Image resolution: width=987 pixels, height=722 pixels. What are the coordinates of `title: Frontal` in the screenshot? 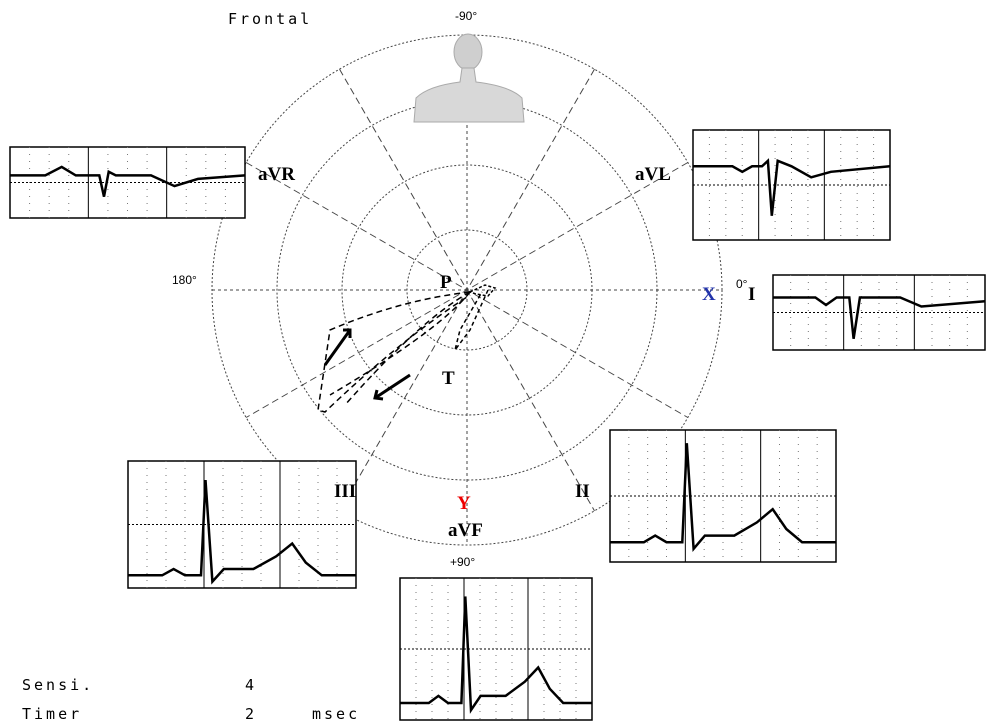 It's located at (270, 19).